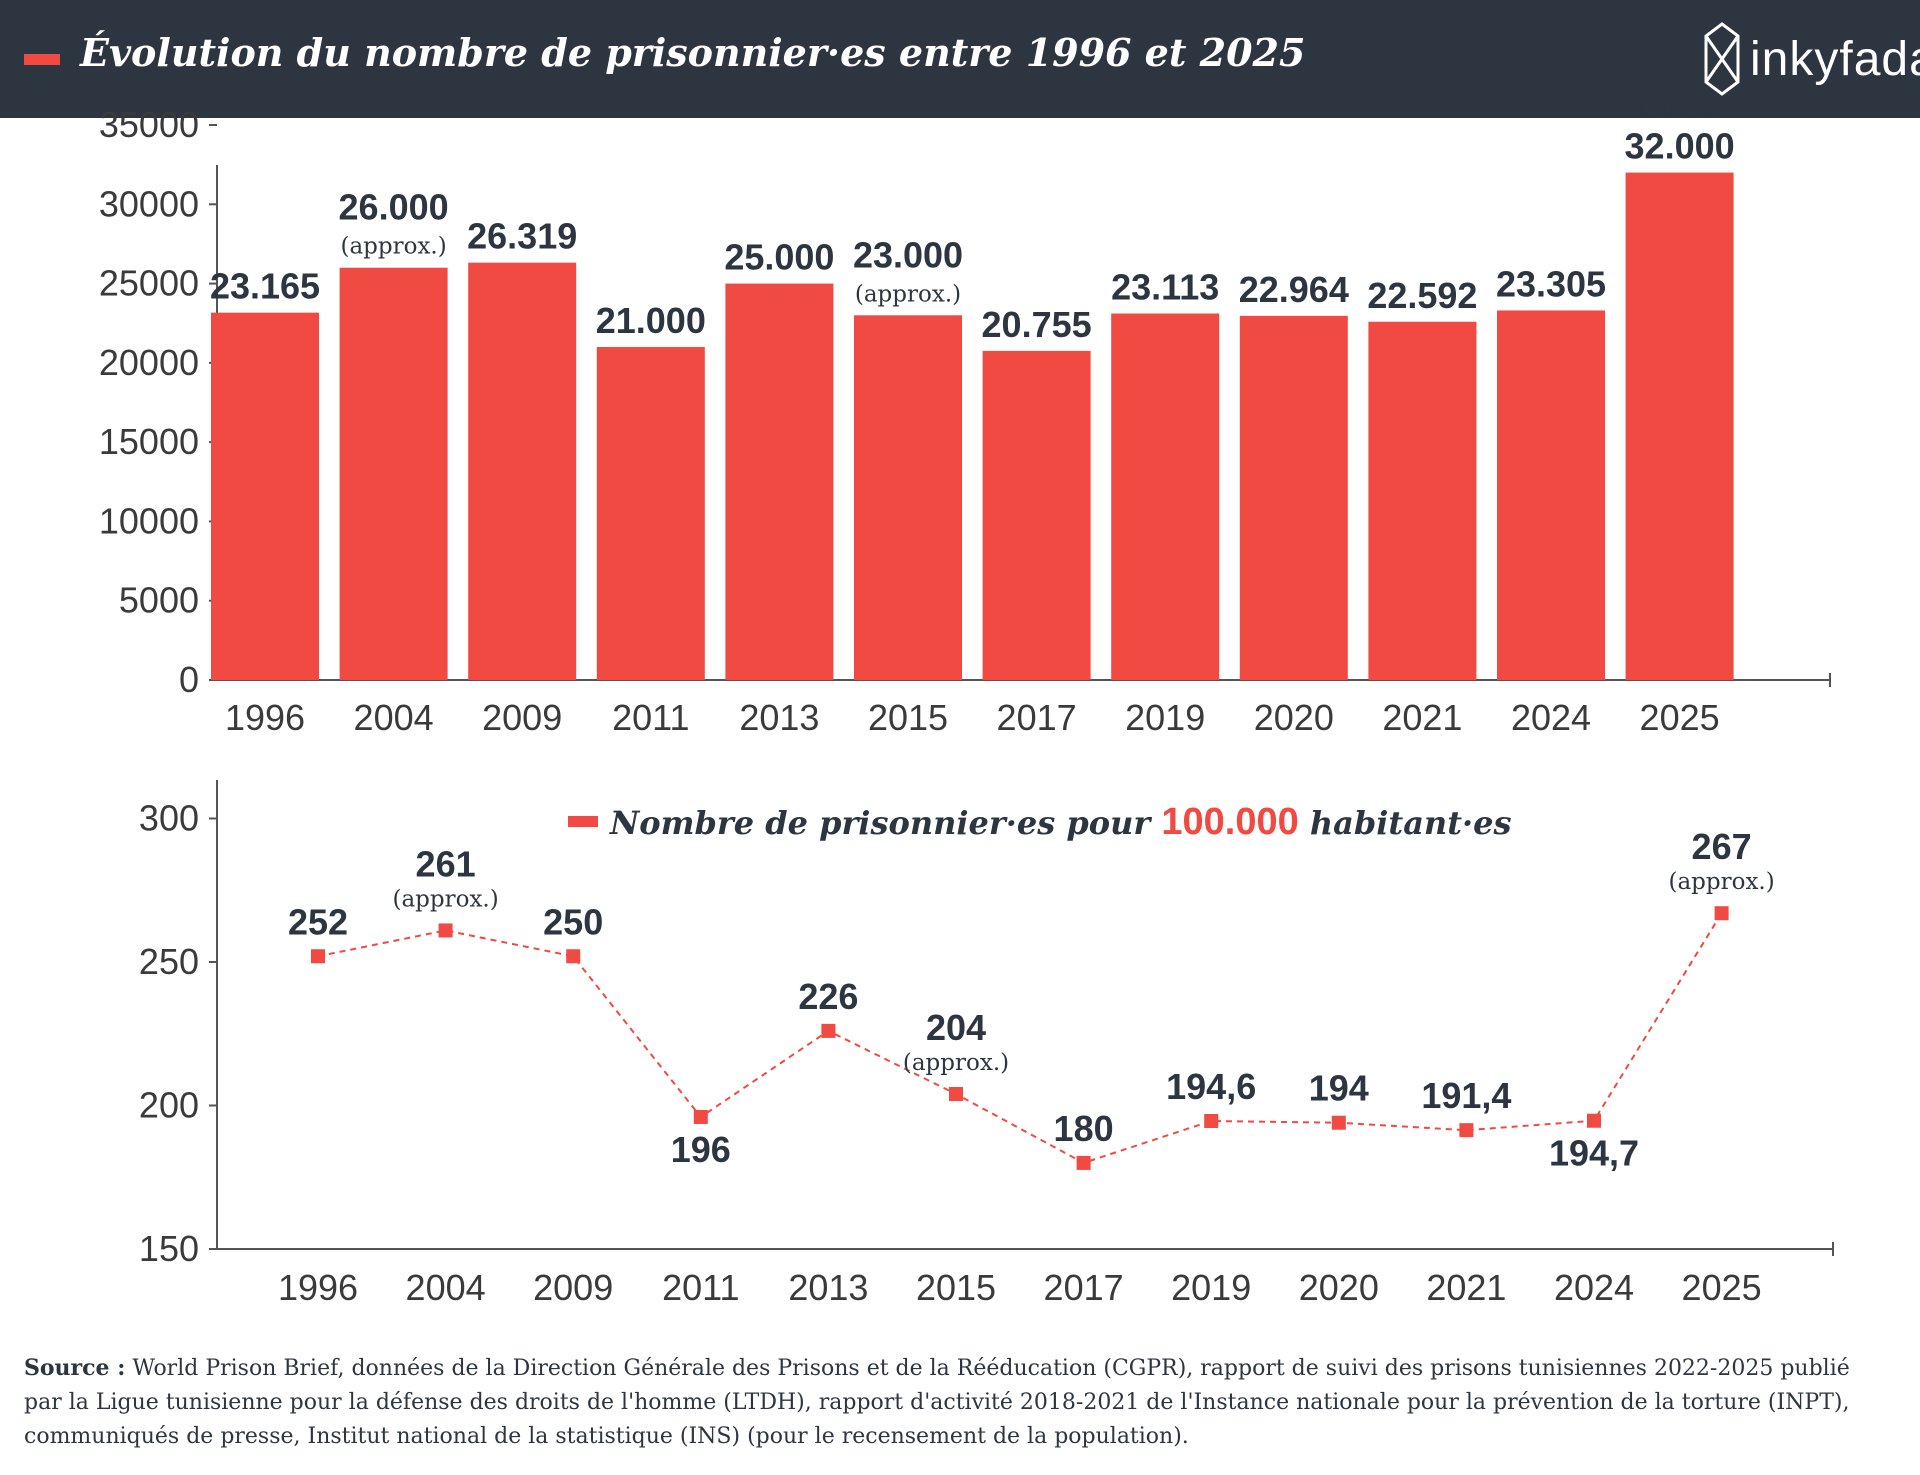  Describe the element at coordinates (1422, 717) in the screenshot. I see `bar-x-tick-label: 2021` at that location.